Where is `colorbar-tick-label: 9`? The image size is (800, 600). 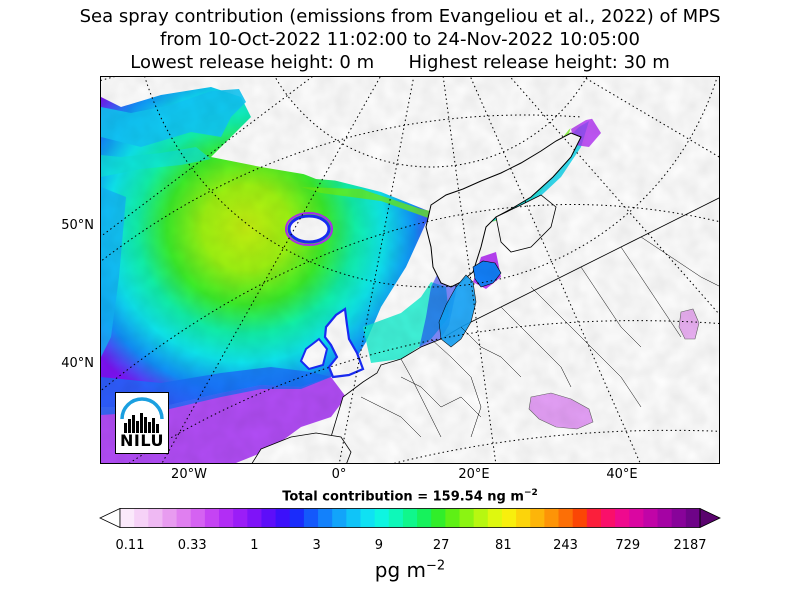
colorbar-tick-label: 9 is located at coordinates (379, 545).